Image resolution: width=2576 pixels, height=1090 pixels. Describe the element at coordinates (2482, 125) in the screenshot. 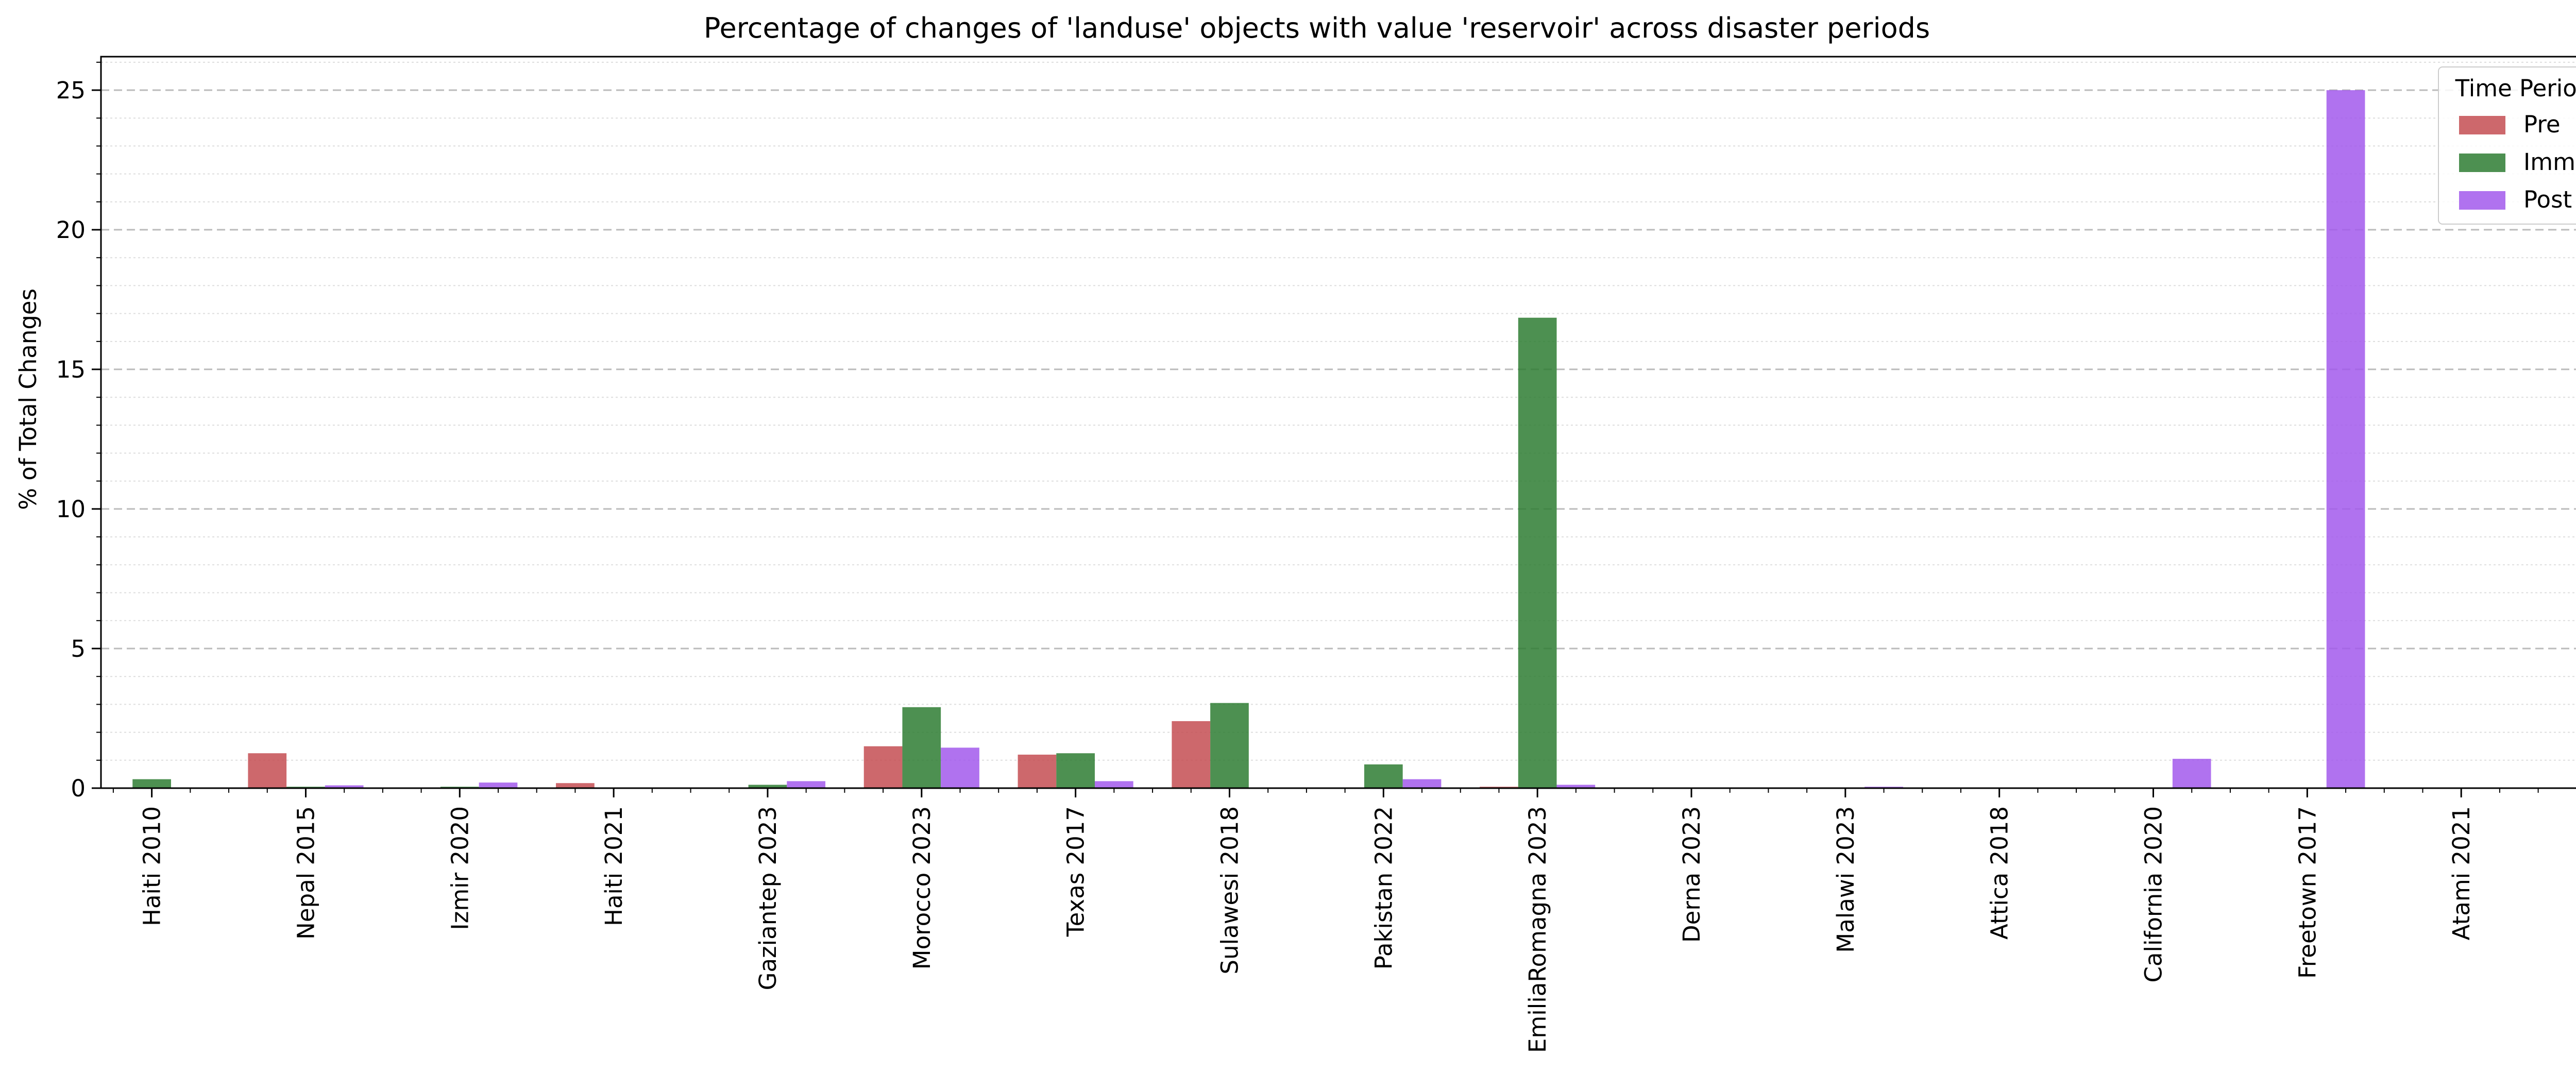

I see `legend-swatch-pre` at that location.